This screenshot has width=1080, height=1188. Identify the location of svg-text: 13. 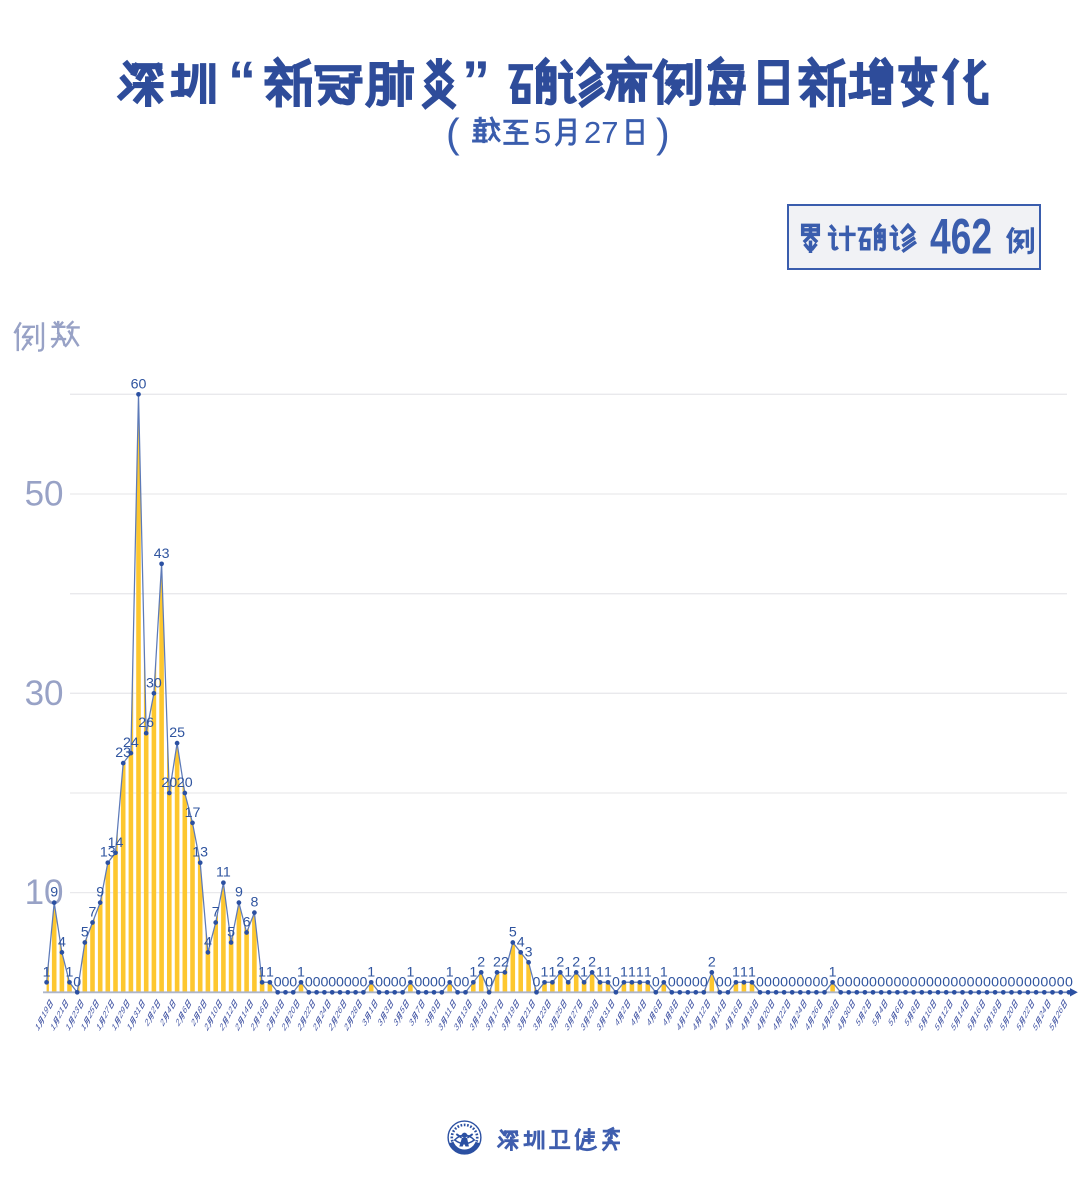
(108, 853).